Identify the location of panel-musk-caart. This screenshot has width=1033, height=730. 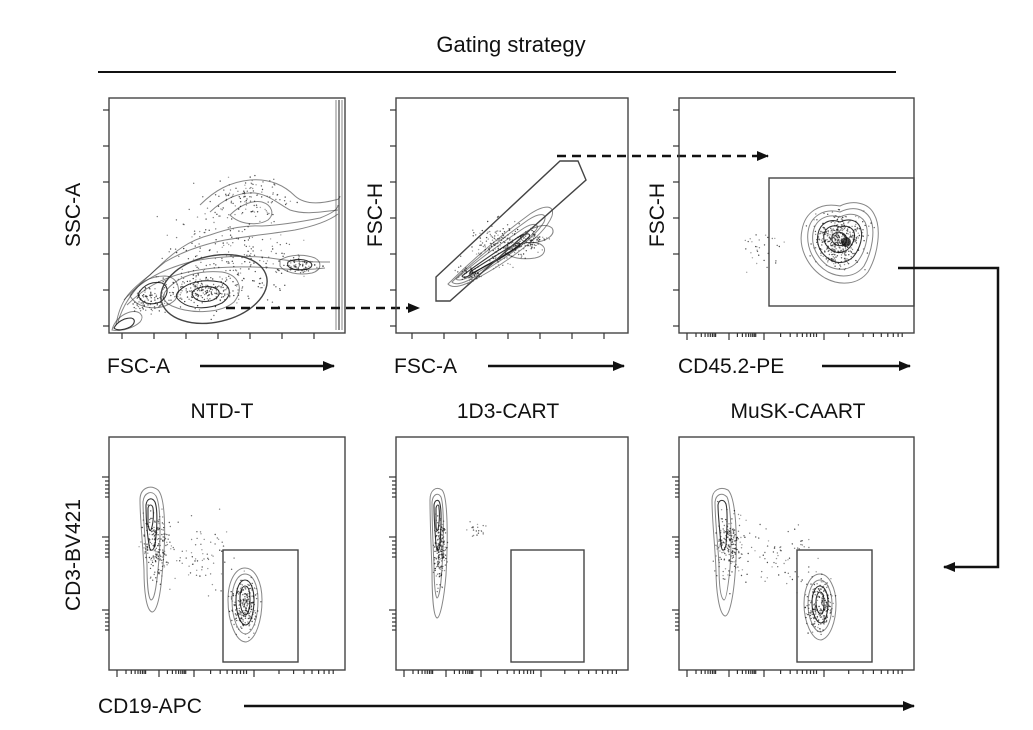
(793, 556).